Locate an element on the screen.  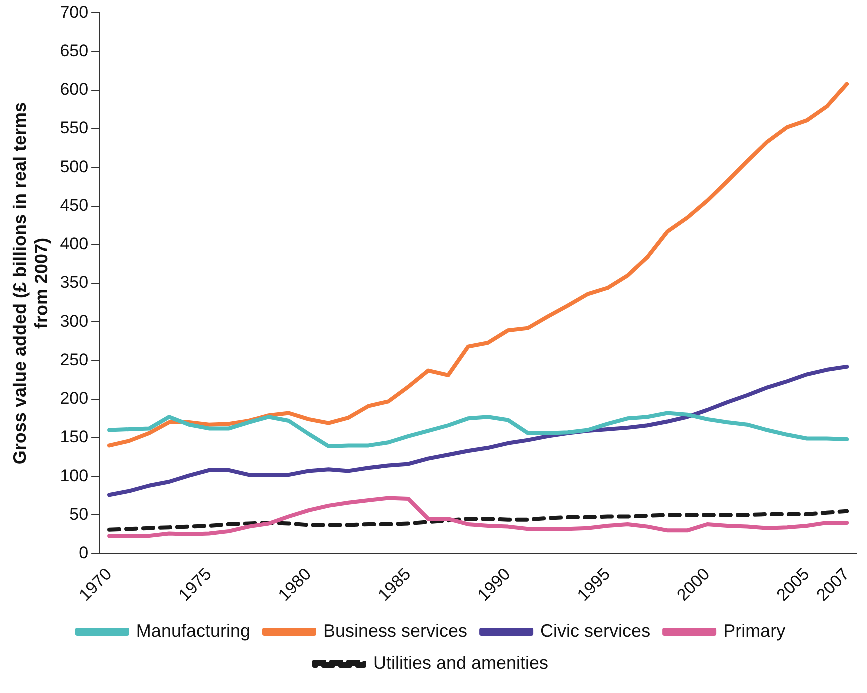
y-tick-label: 350 is located at coordinates (74, 282).